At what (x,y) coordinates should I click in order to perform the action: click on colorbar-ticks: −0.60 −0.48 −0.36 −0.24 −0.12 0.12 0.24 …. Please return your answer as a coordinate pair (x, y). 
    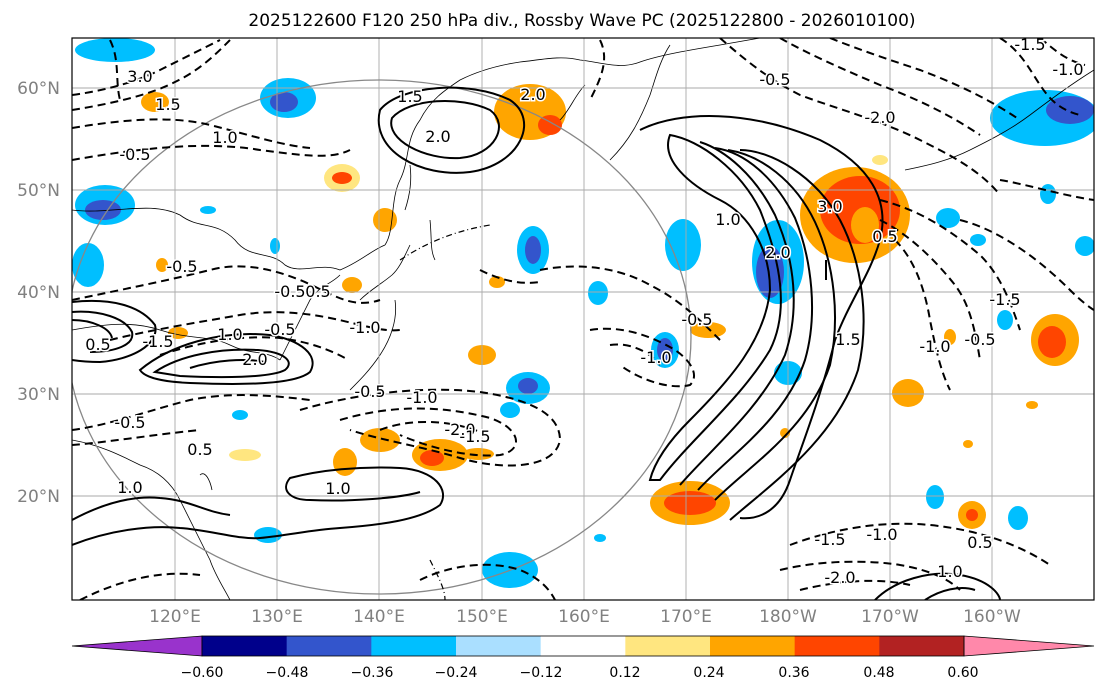
    Looking at the image, I should click on (580, 673).